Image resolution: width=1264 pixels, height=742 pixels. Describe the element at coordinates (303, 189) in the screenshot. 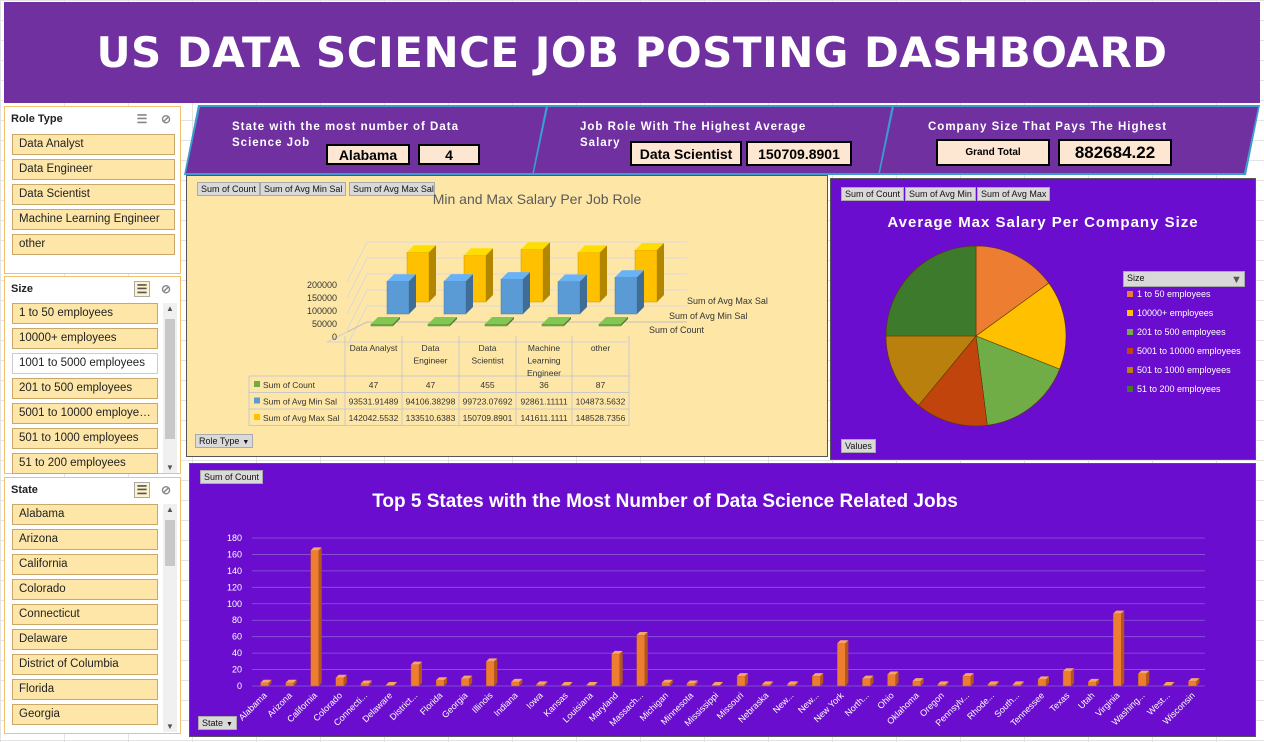

I see `field-button-min: Sum of Avg Min Sal` at that location.